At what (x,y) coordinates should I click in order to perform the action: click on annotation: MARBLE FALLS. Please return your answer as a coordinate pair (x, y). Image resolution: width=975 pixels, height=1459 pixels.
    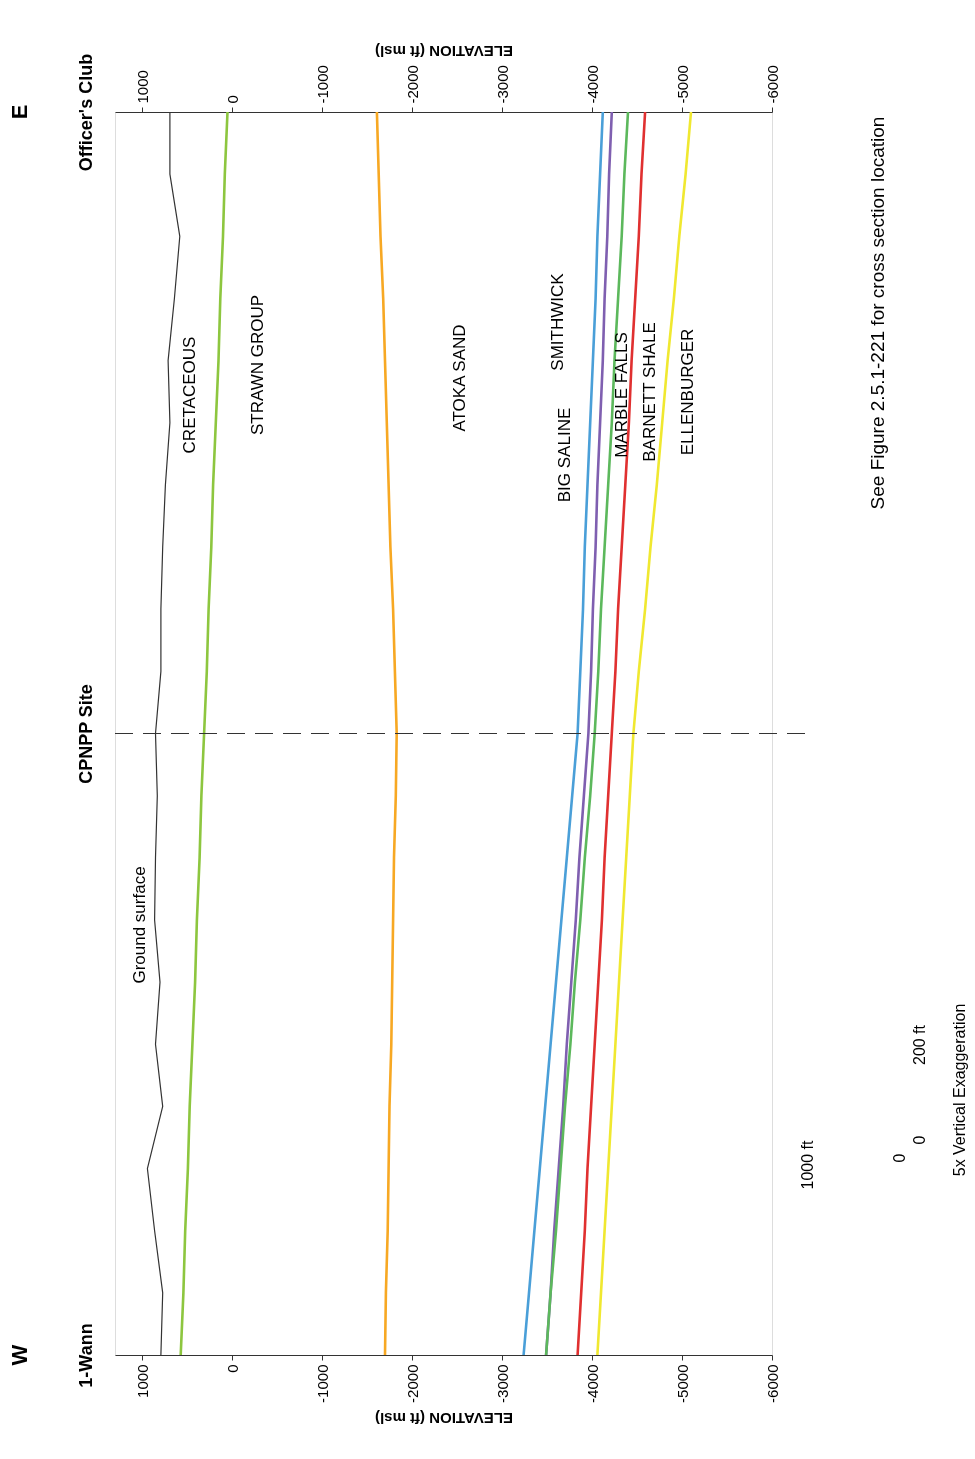
    Looking at the image, I should click on (621, 395).